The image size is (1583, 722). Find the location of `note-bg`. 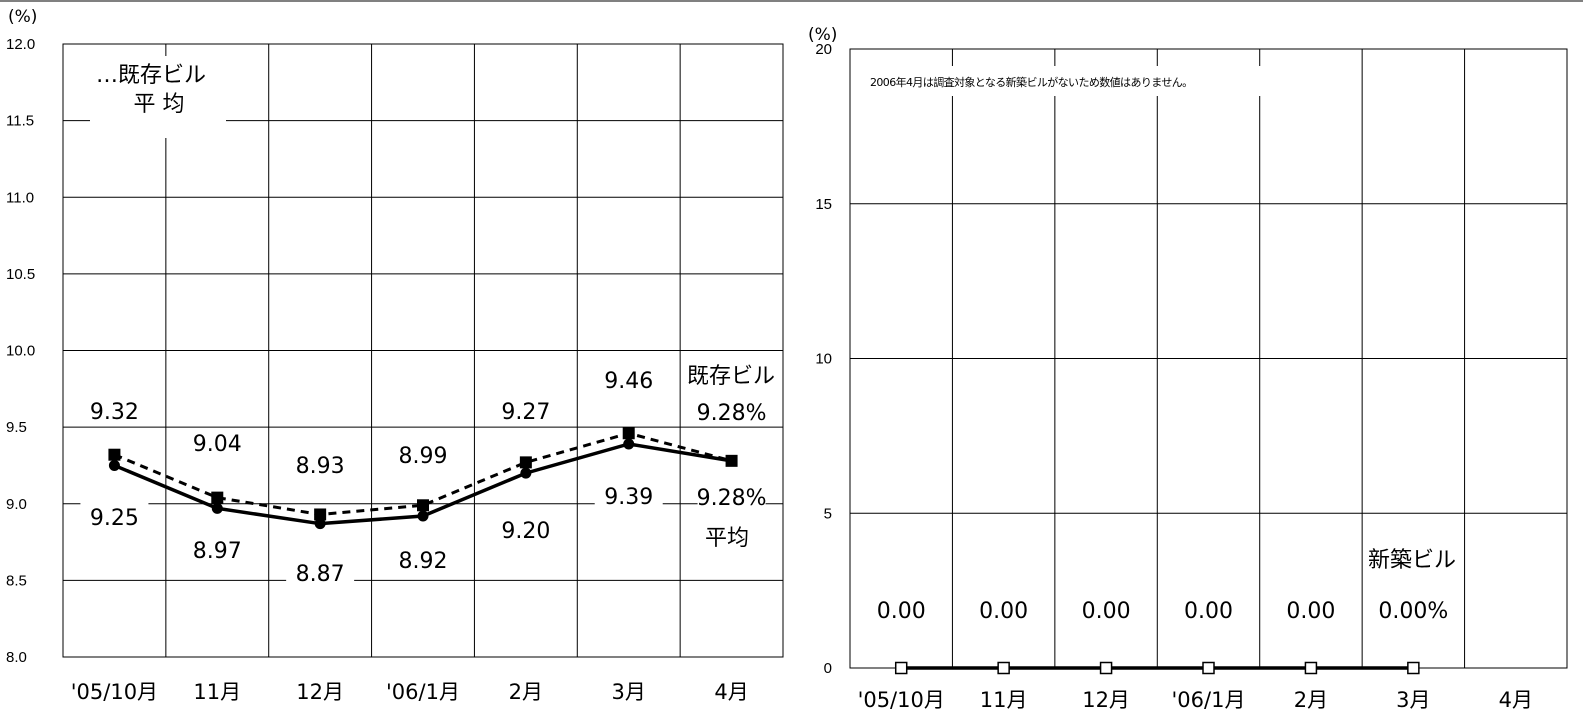

note-bg is located at coordinates (1082, 81).